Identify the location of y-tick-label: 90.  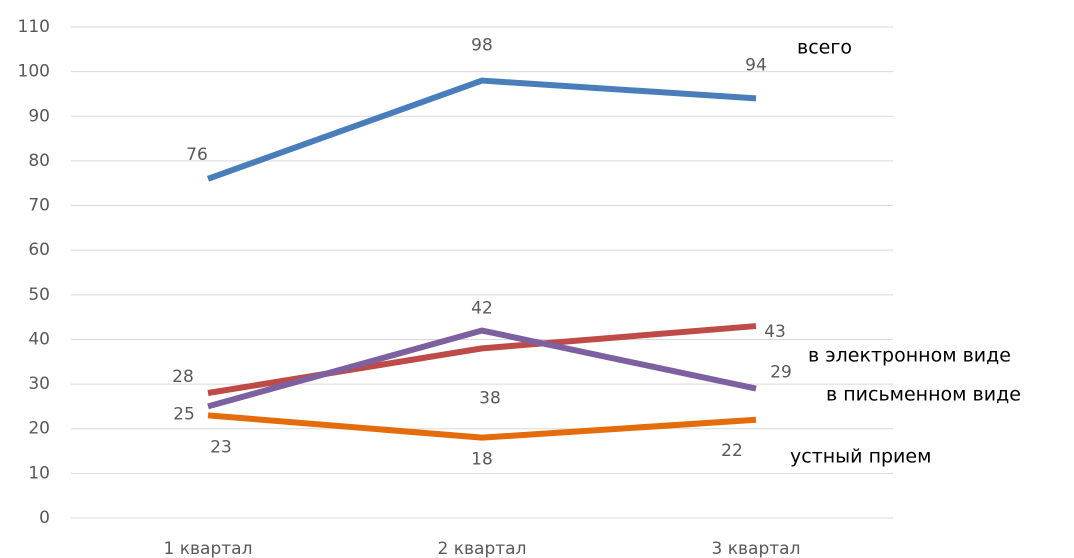
(39, 116).